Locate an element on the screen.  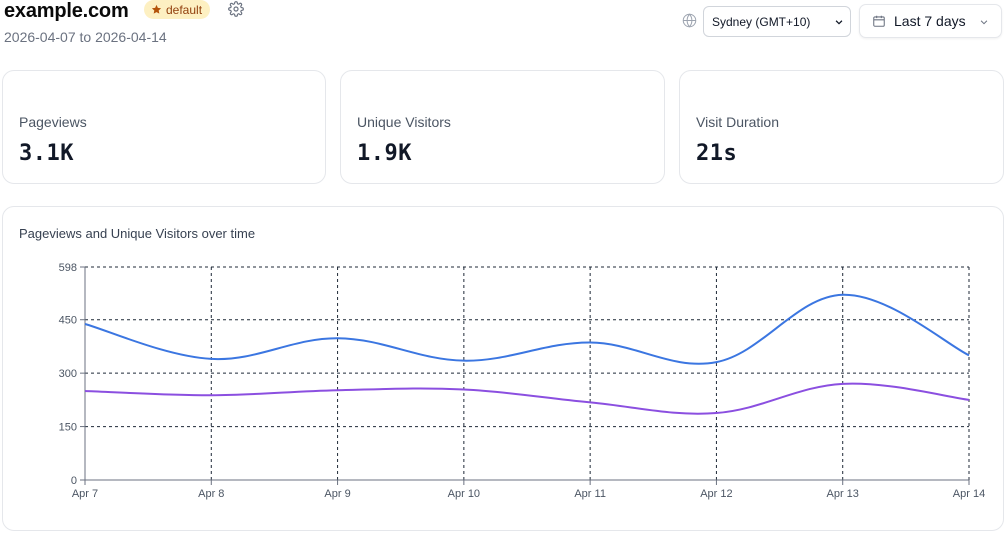
y-tick-label: 300 is located at coordinates (68, 374).